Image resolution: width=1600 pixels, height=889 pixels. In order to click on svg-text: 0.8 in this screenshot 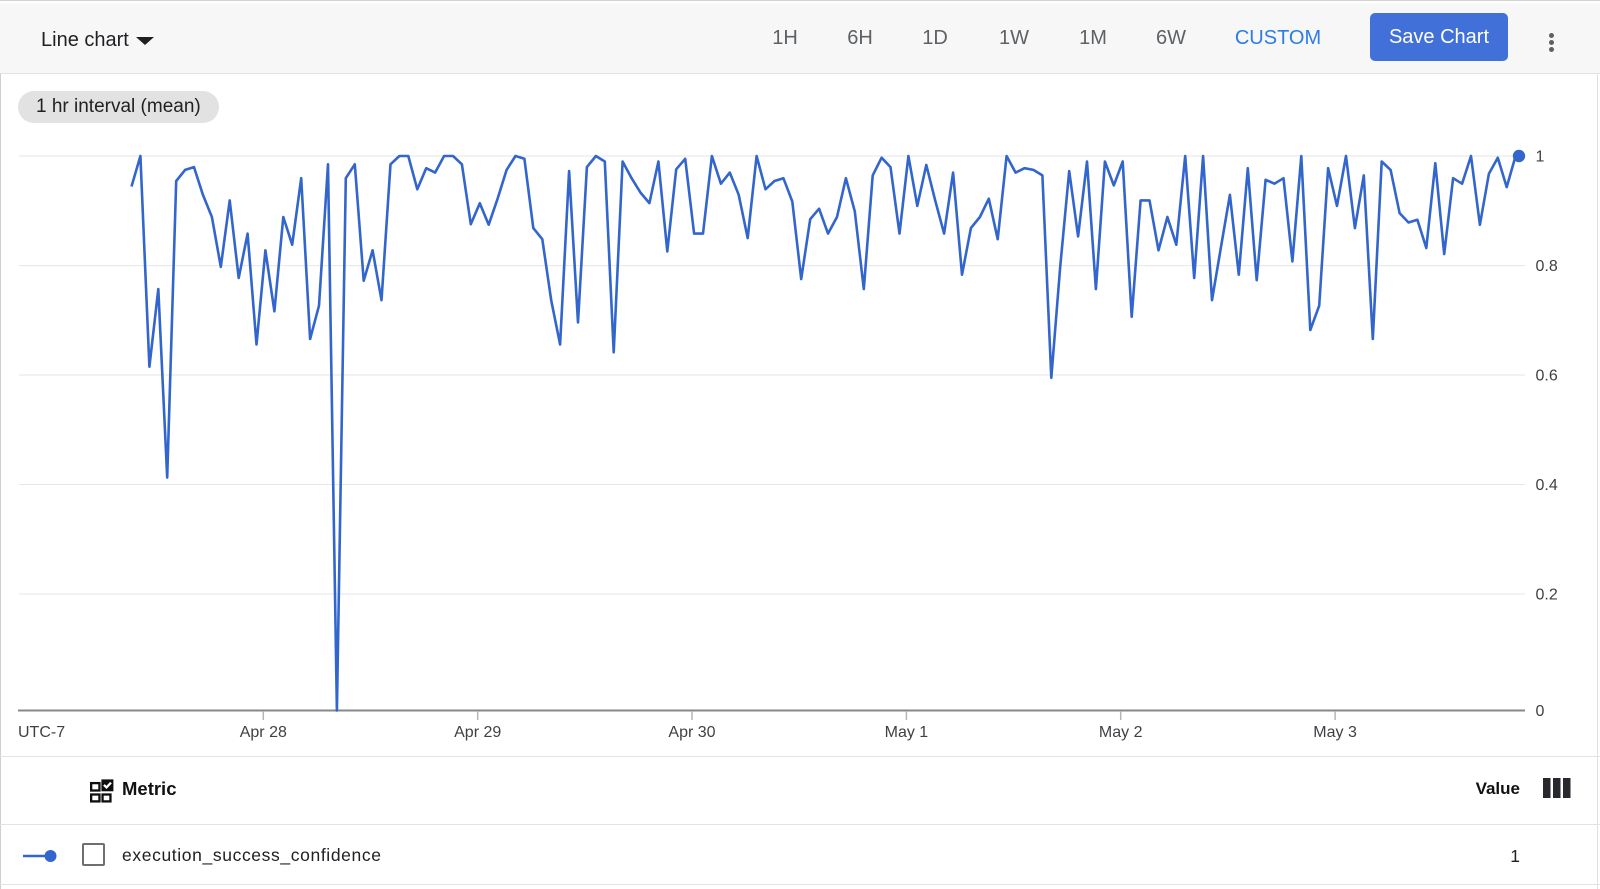, I will do `click(1547, 266)`.